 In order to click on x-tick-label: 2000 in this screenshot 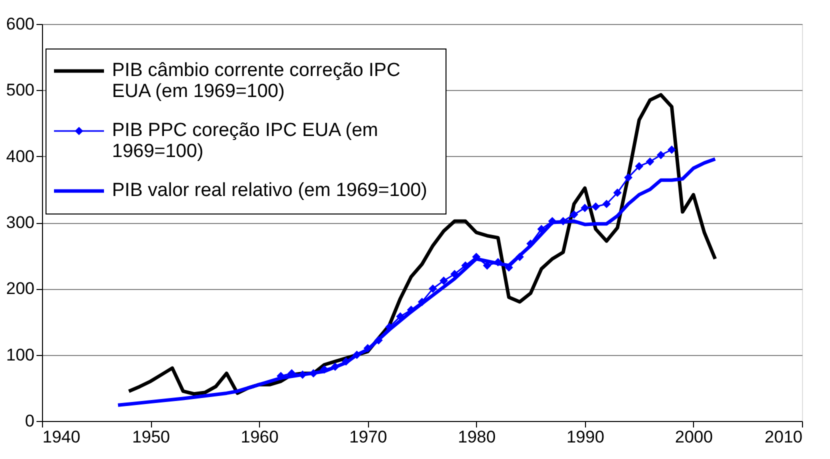, I will do `click(694, 437)`.